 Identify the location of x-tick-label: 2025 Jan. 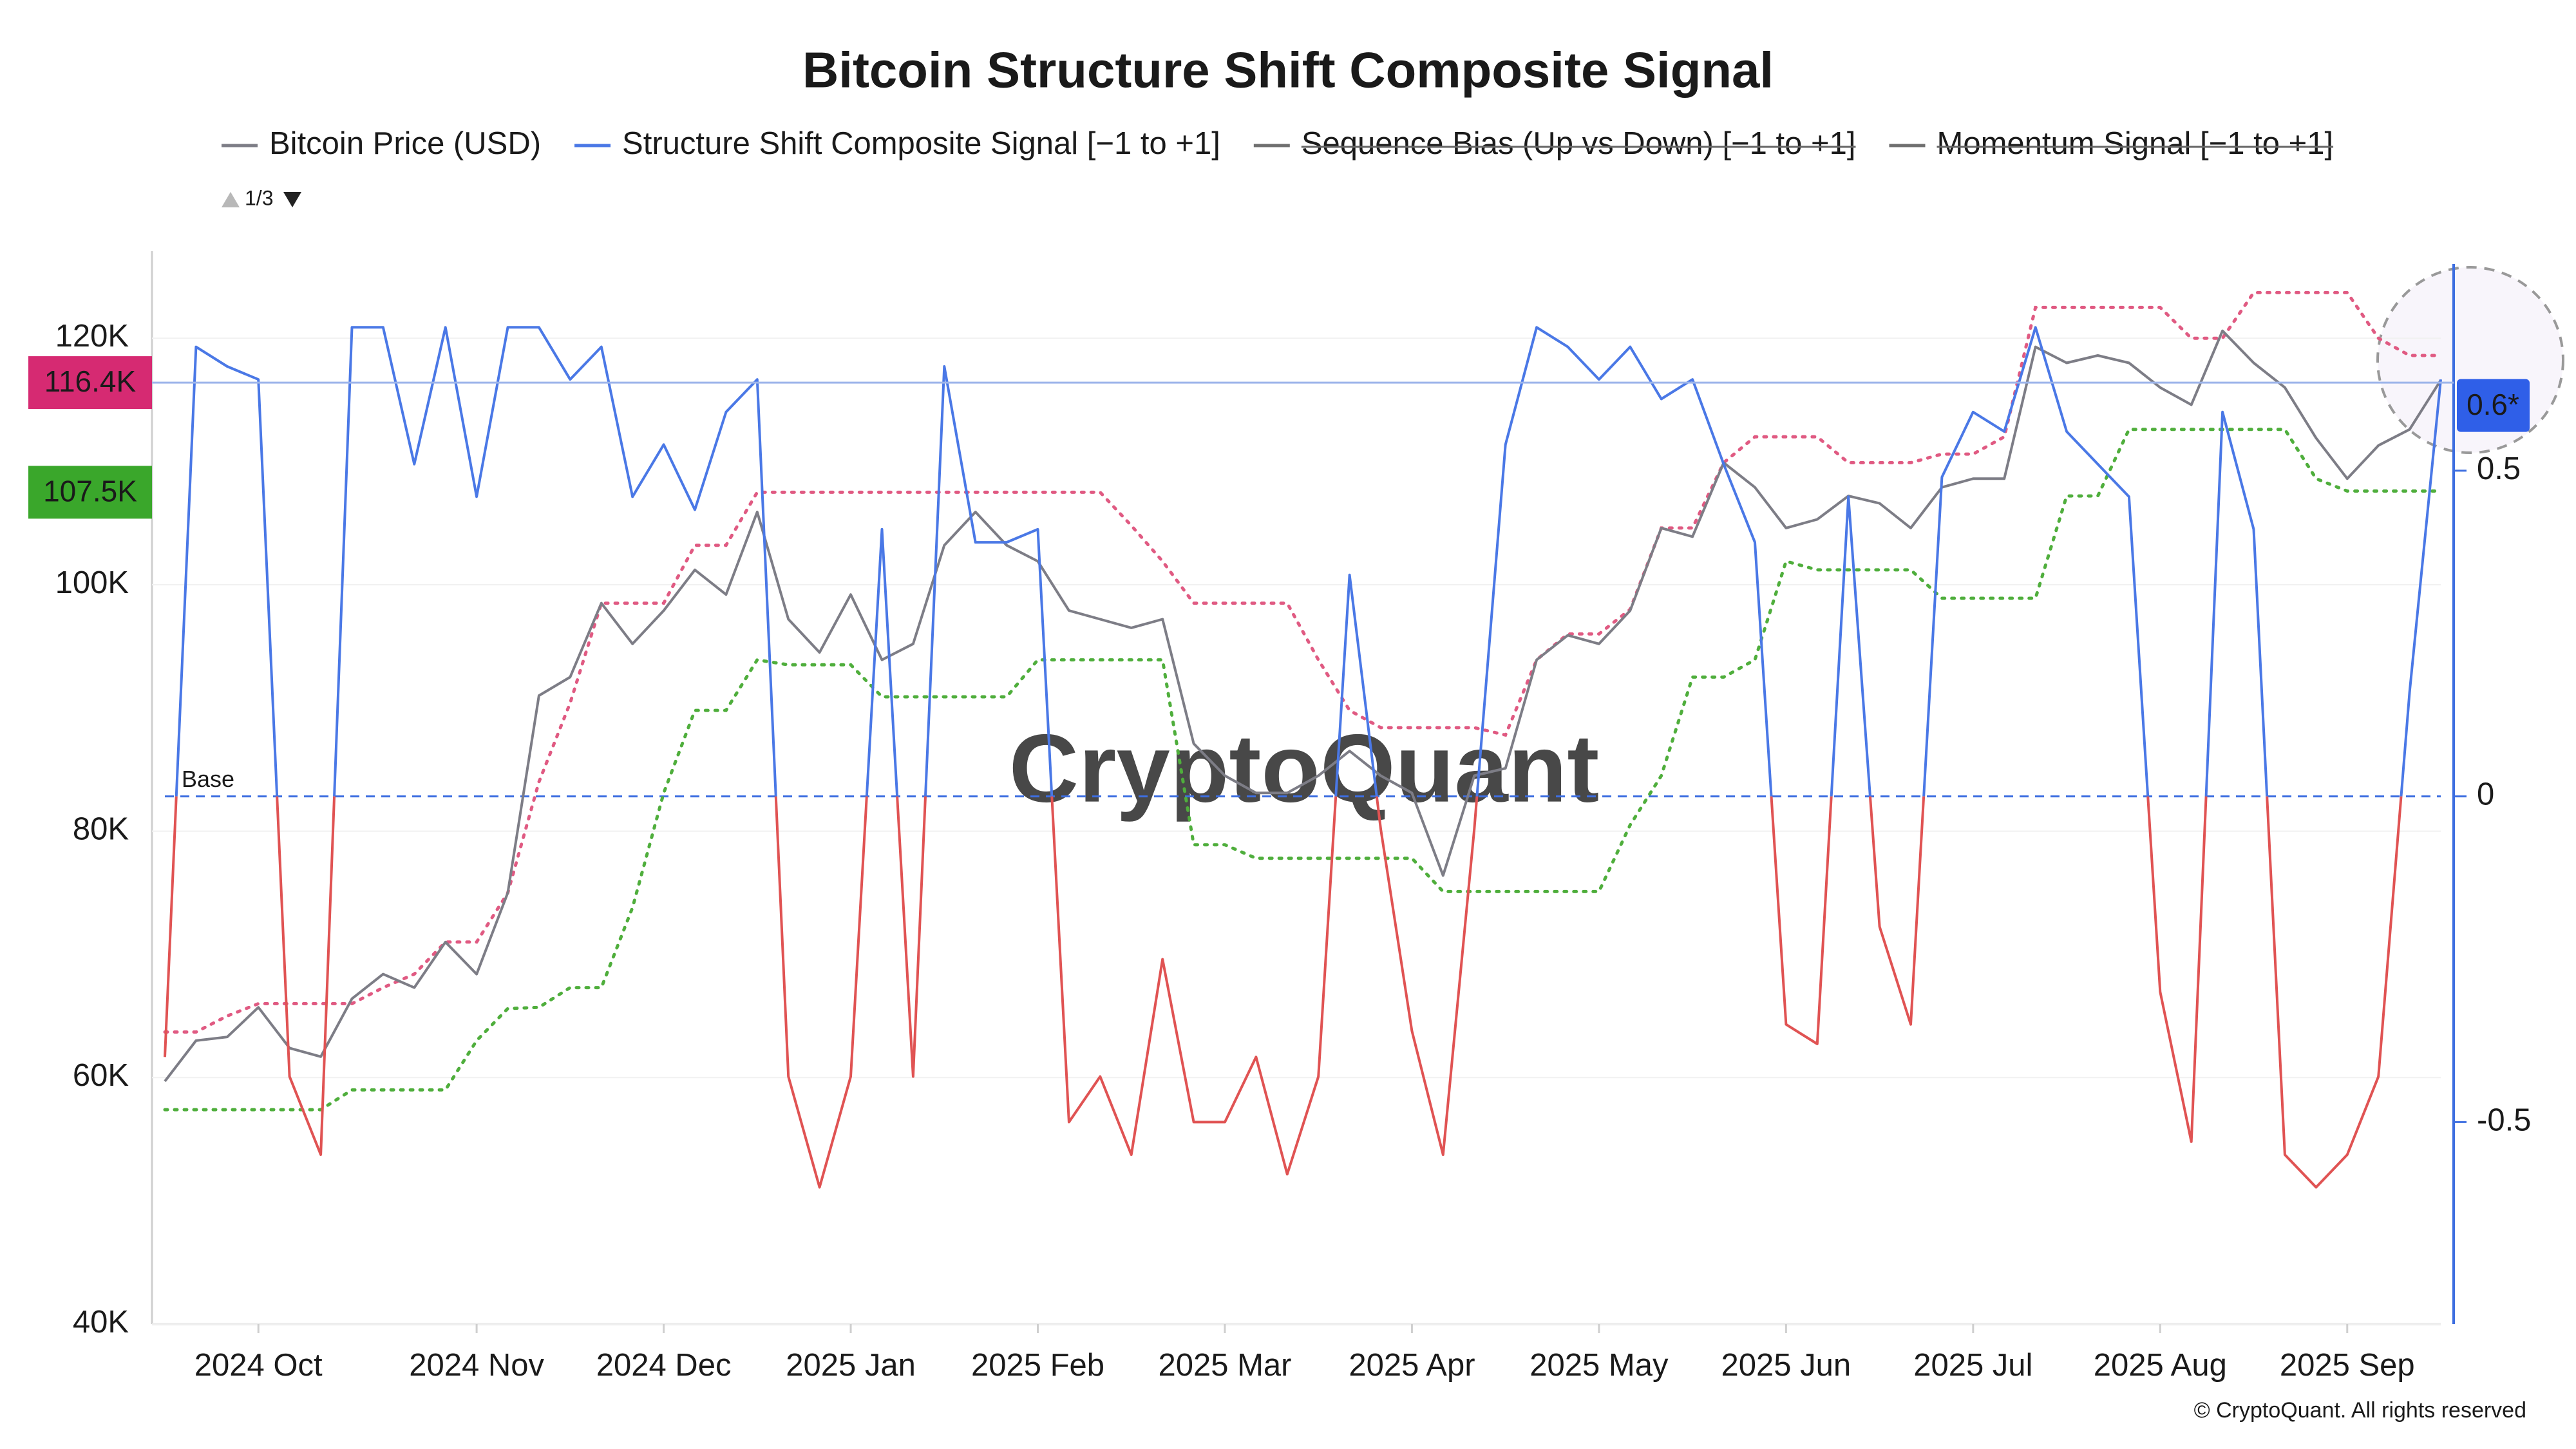
(851, 1366).